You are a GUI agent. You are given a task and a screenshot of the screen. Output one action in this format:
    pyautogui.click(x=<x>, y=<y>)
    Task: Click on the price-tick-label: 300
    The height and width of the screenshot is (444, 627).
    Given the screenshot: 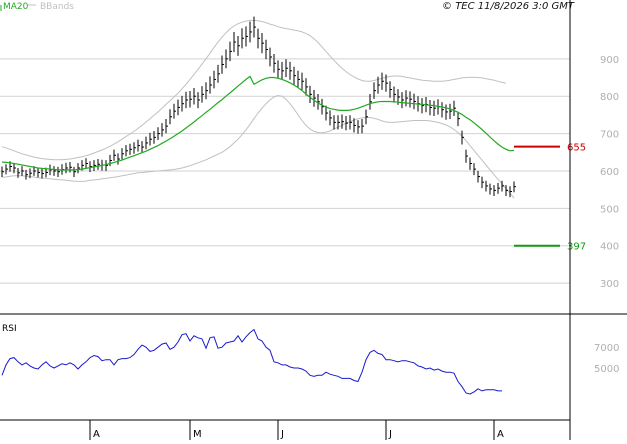 What is the action you would take?
    pyautogui.click(x=609, y=284)
    